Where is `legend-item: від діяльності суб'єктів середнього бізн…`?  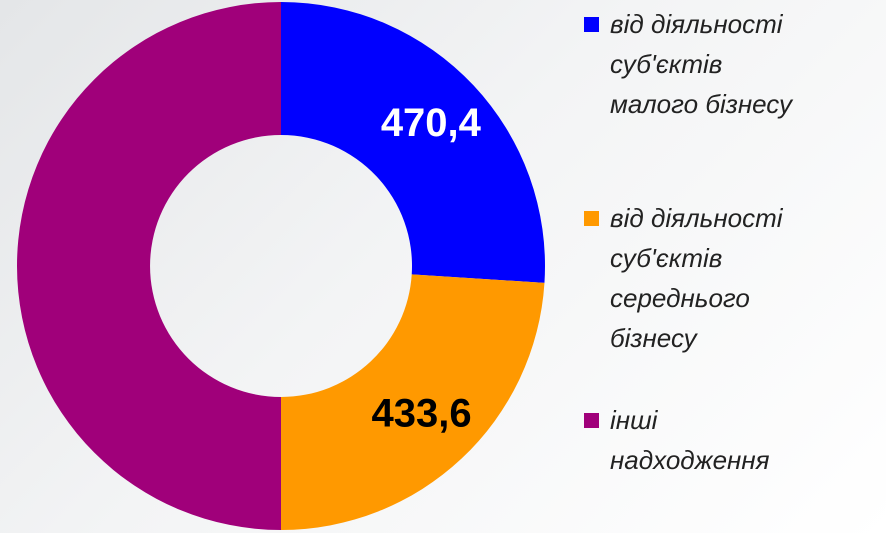 legend-item: від діяльності суб'єктів середнього бізн… is located at coordinates (734, 278).